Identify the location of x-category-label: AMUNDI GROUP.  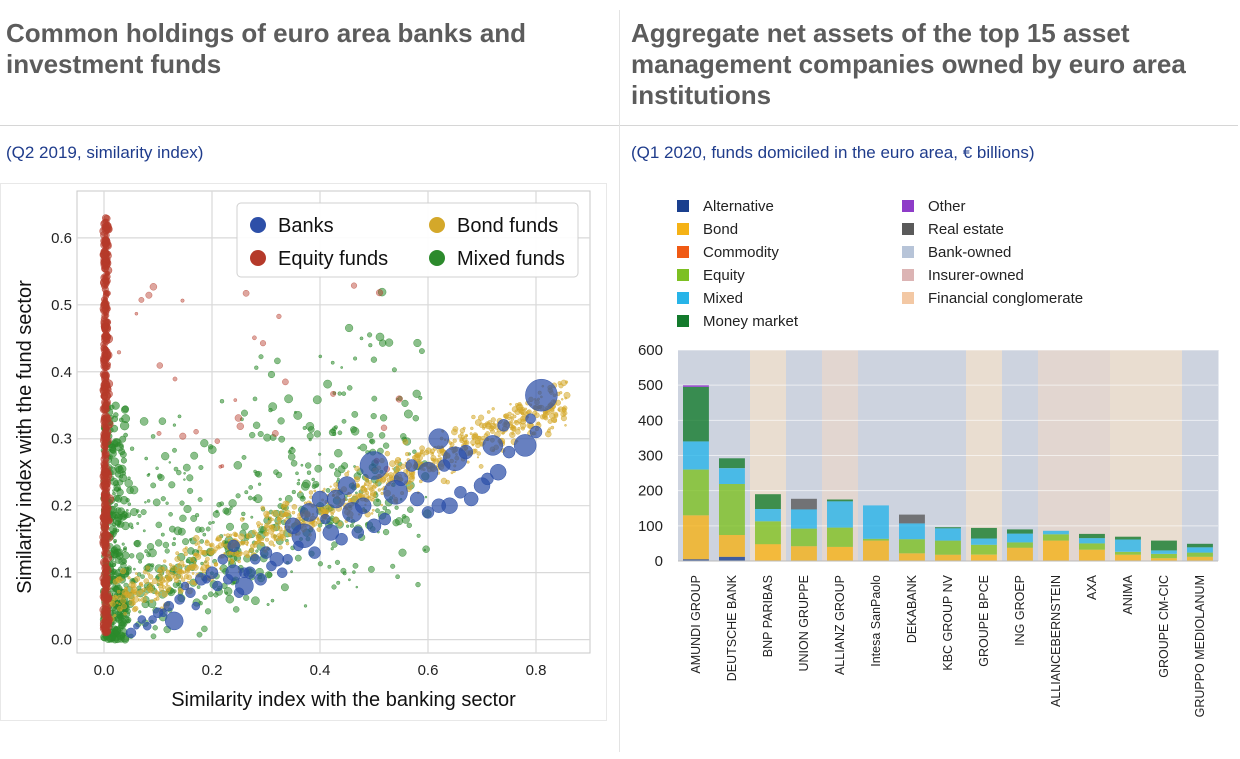
(696, 624).